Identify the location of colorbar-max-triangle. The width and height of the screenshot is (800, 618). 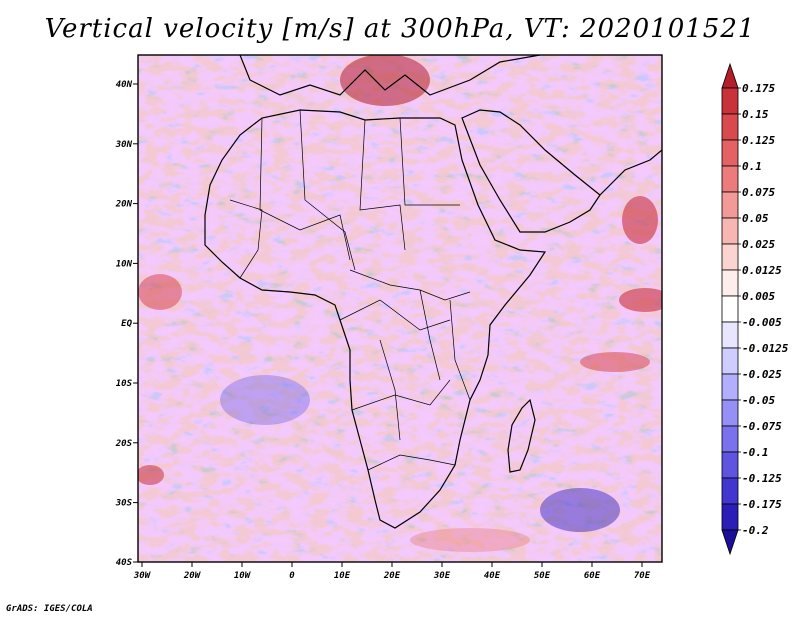
(730, 75).